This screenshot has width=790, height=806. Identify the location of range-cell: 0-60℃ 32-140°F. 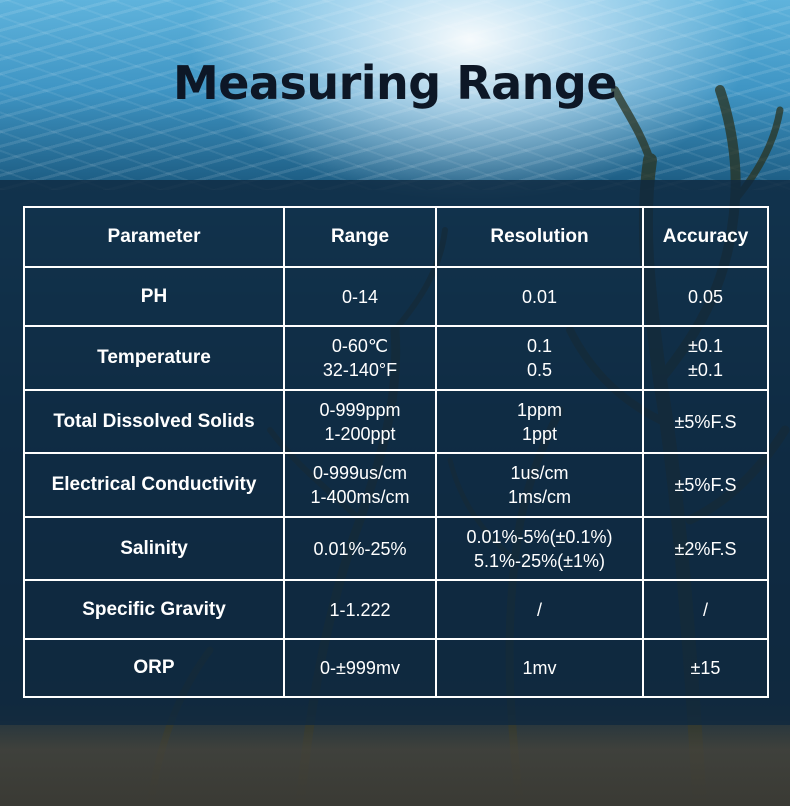
(360, 358).